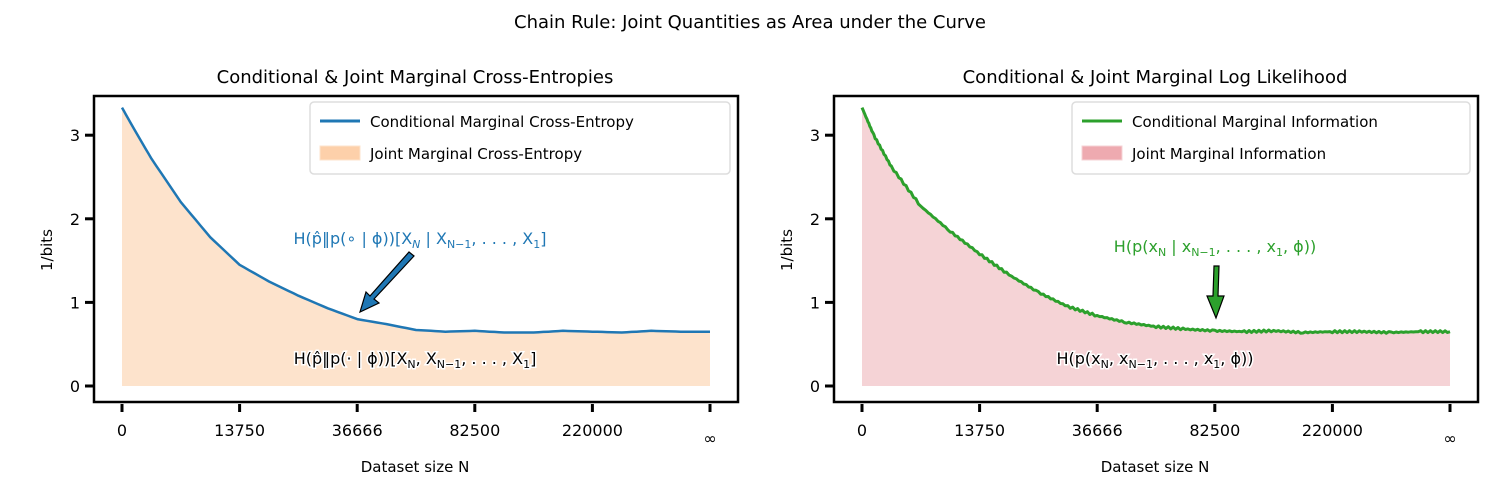  I want to click on left-legend-box, so click(520, 138).